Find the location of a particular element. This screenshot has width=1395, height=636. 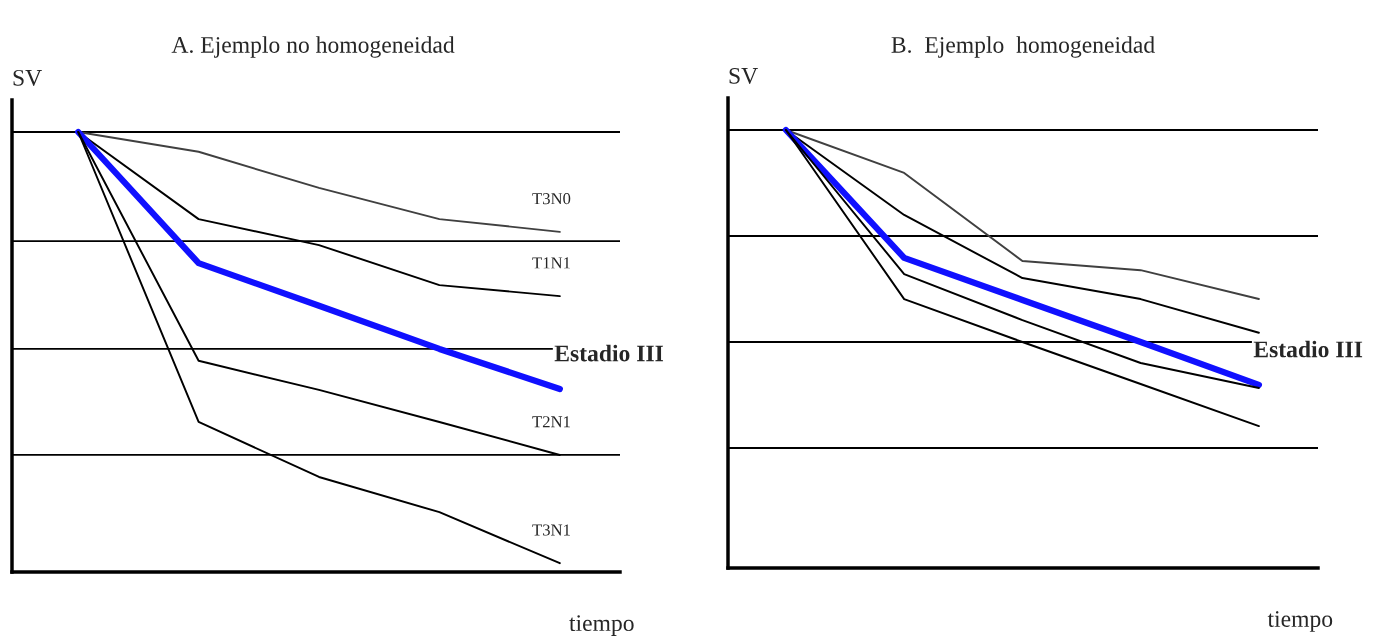

chart-title: B. Ejemplo homogeneidad is located at coordinates (1023, 47).